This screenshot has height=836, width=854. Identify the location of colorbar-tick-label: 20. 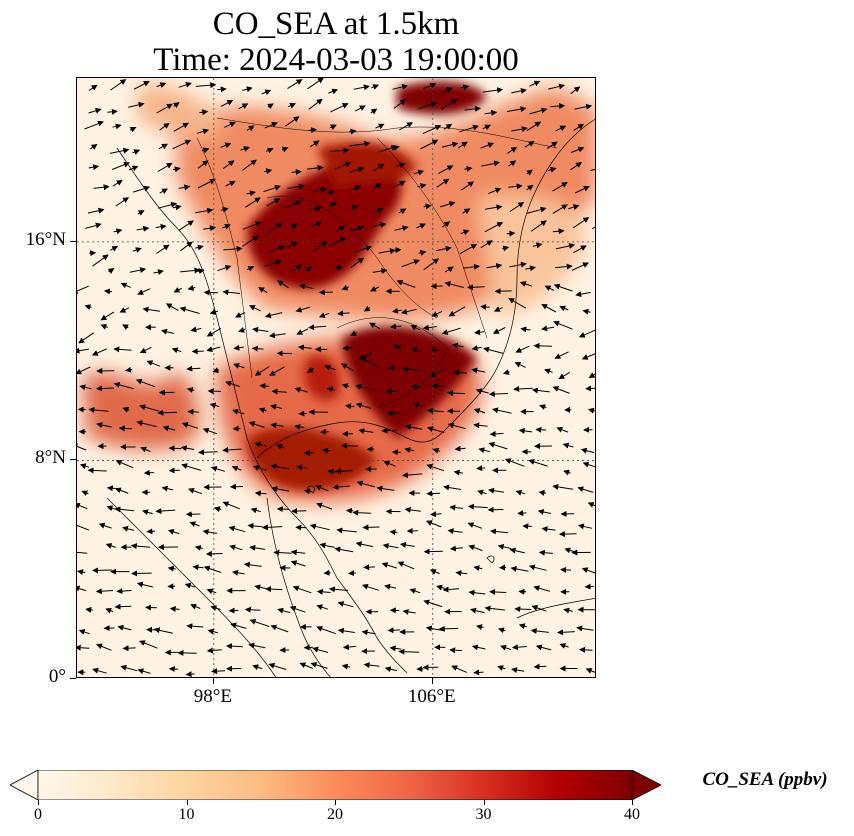
(335, 814).